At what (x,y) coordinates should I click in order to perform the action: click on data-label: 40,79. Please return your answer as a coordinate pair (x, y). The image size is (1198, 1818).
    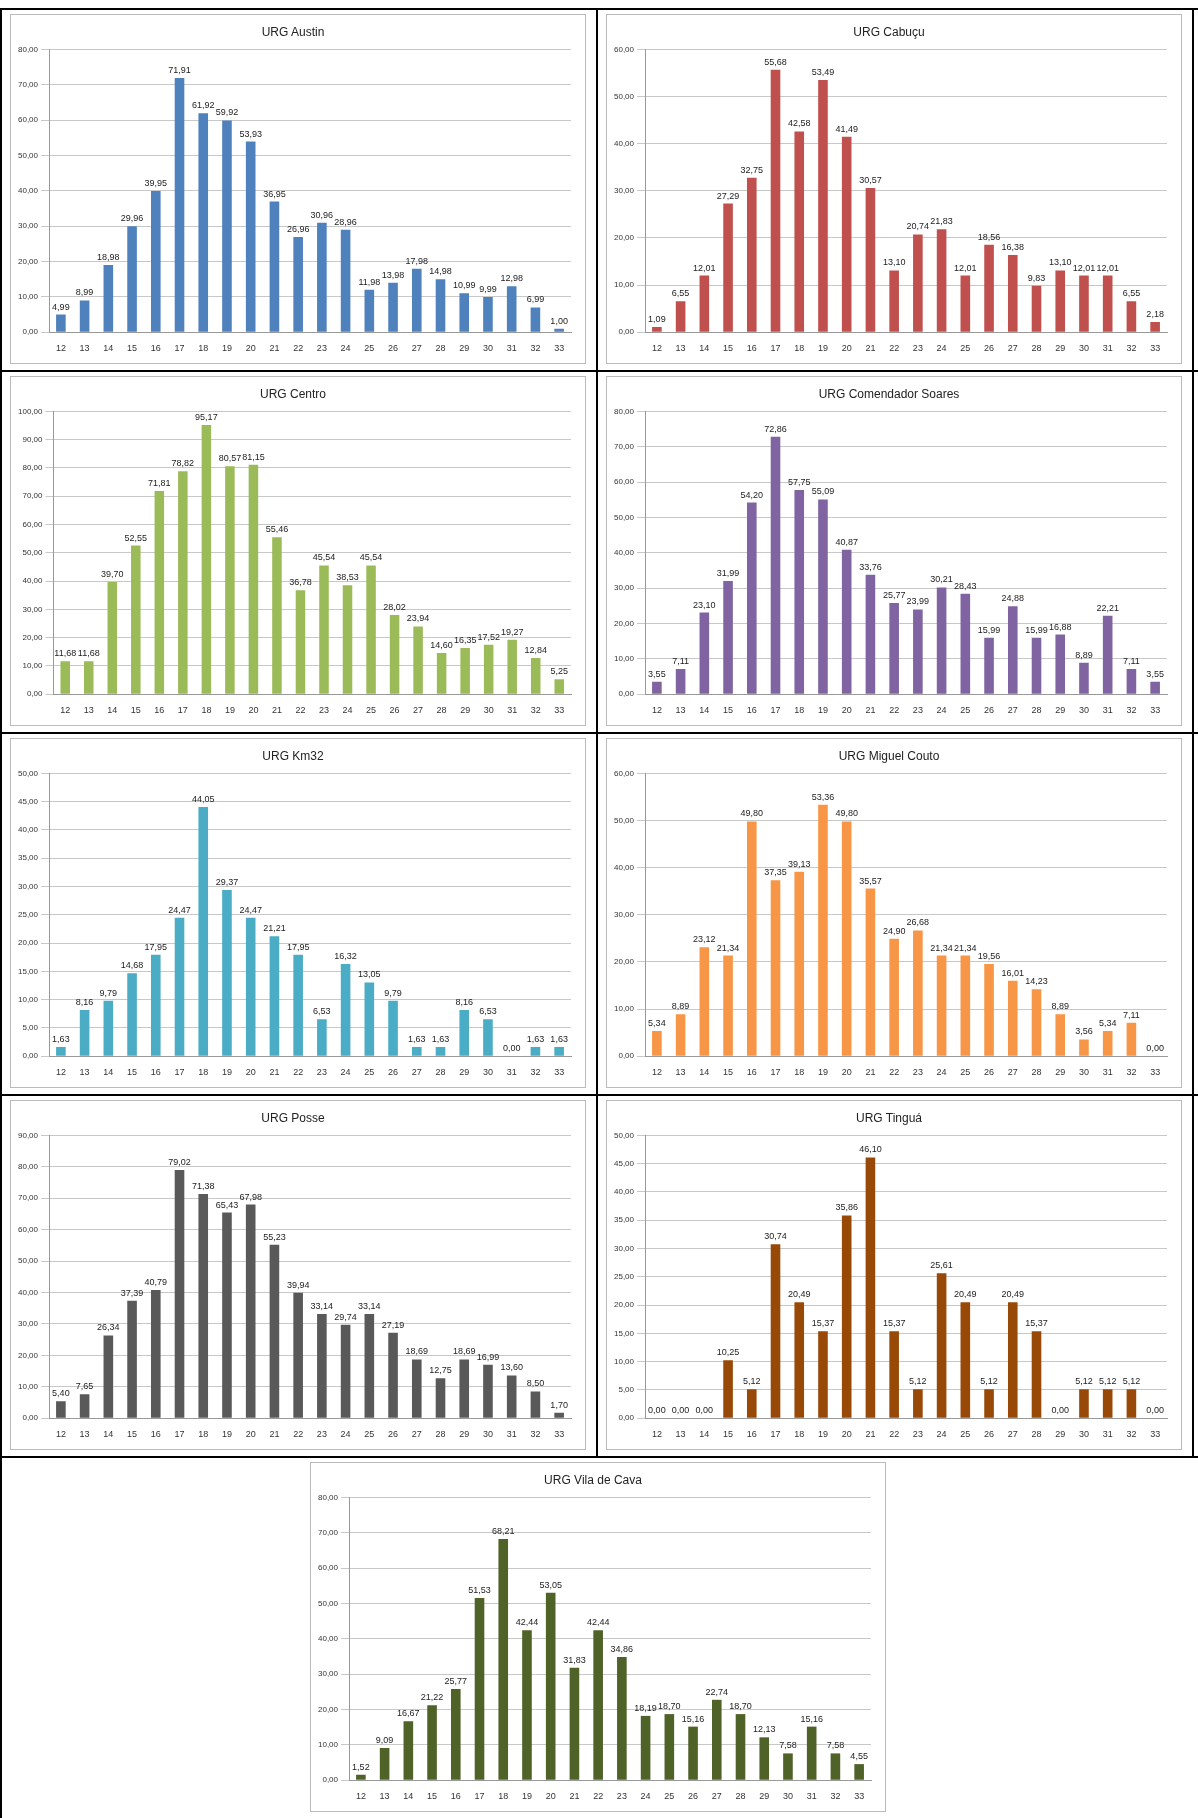
    Looking at the image, I should click on (156, 1282).